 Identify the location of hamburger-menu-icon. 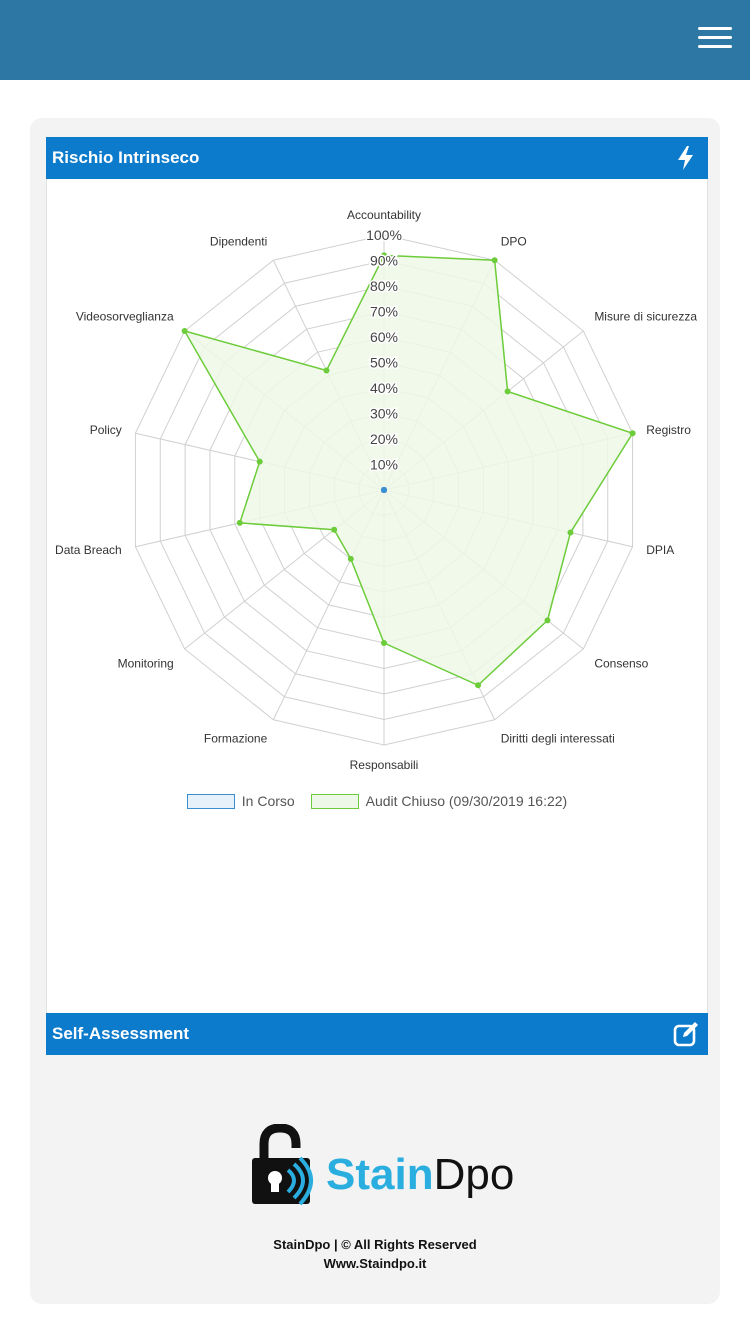
(715, 38).